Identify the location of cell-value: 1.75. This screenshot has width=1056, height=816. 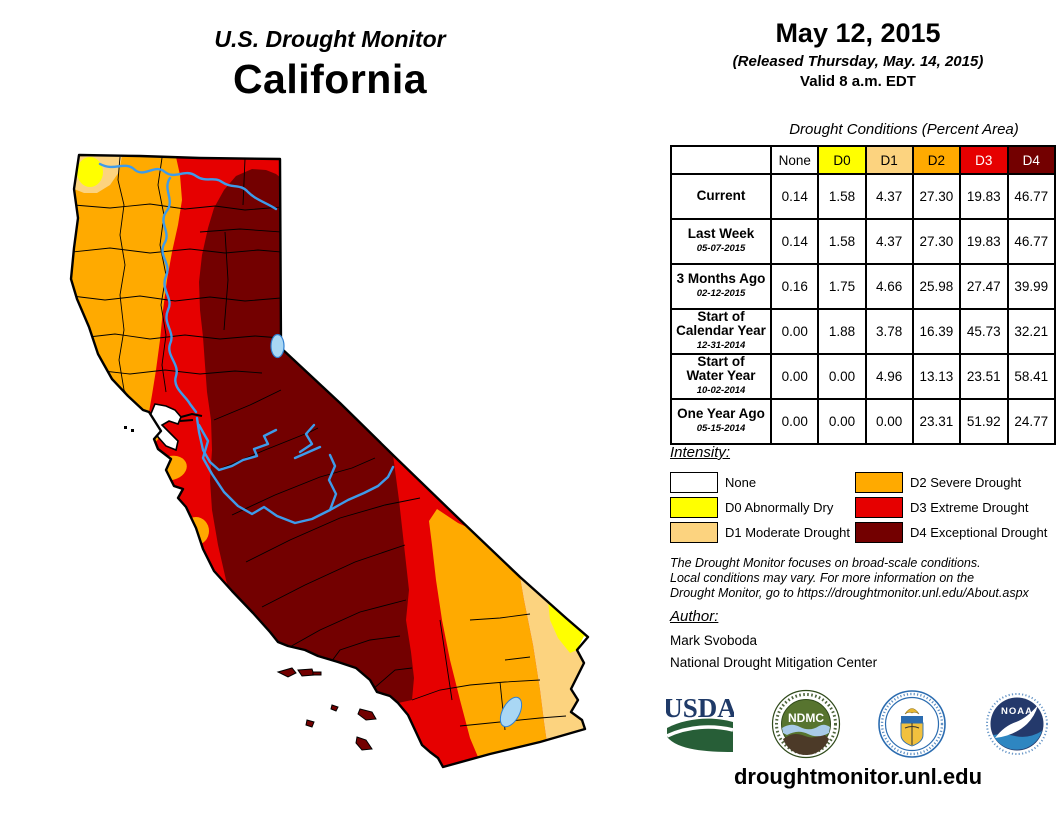
(842, 286).